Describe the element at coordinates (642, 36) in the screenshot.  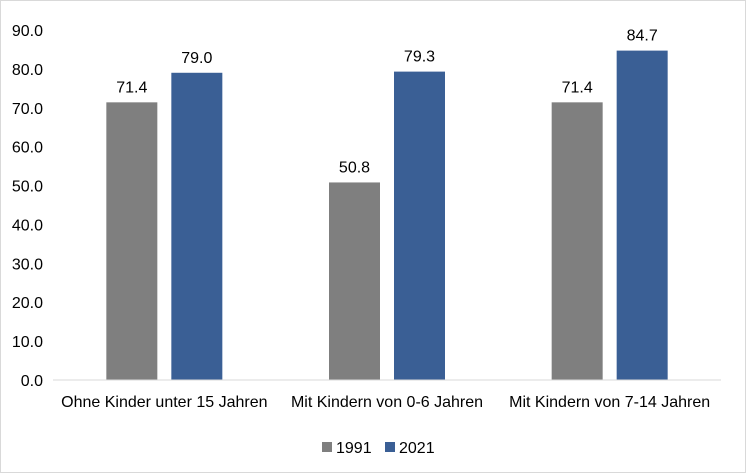
I see `data-label-2021-3: 84.7` at that location.